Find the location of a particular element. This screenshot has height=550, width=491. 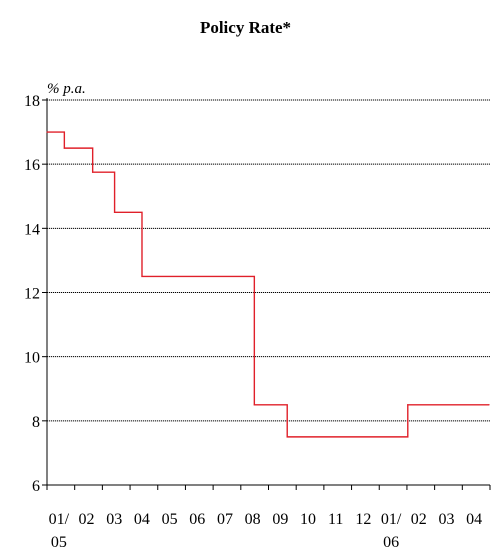

y-tick-label: 12 is located at coordinates (32, 294).